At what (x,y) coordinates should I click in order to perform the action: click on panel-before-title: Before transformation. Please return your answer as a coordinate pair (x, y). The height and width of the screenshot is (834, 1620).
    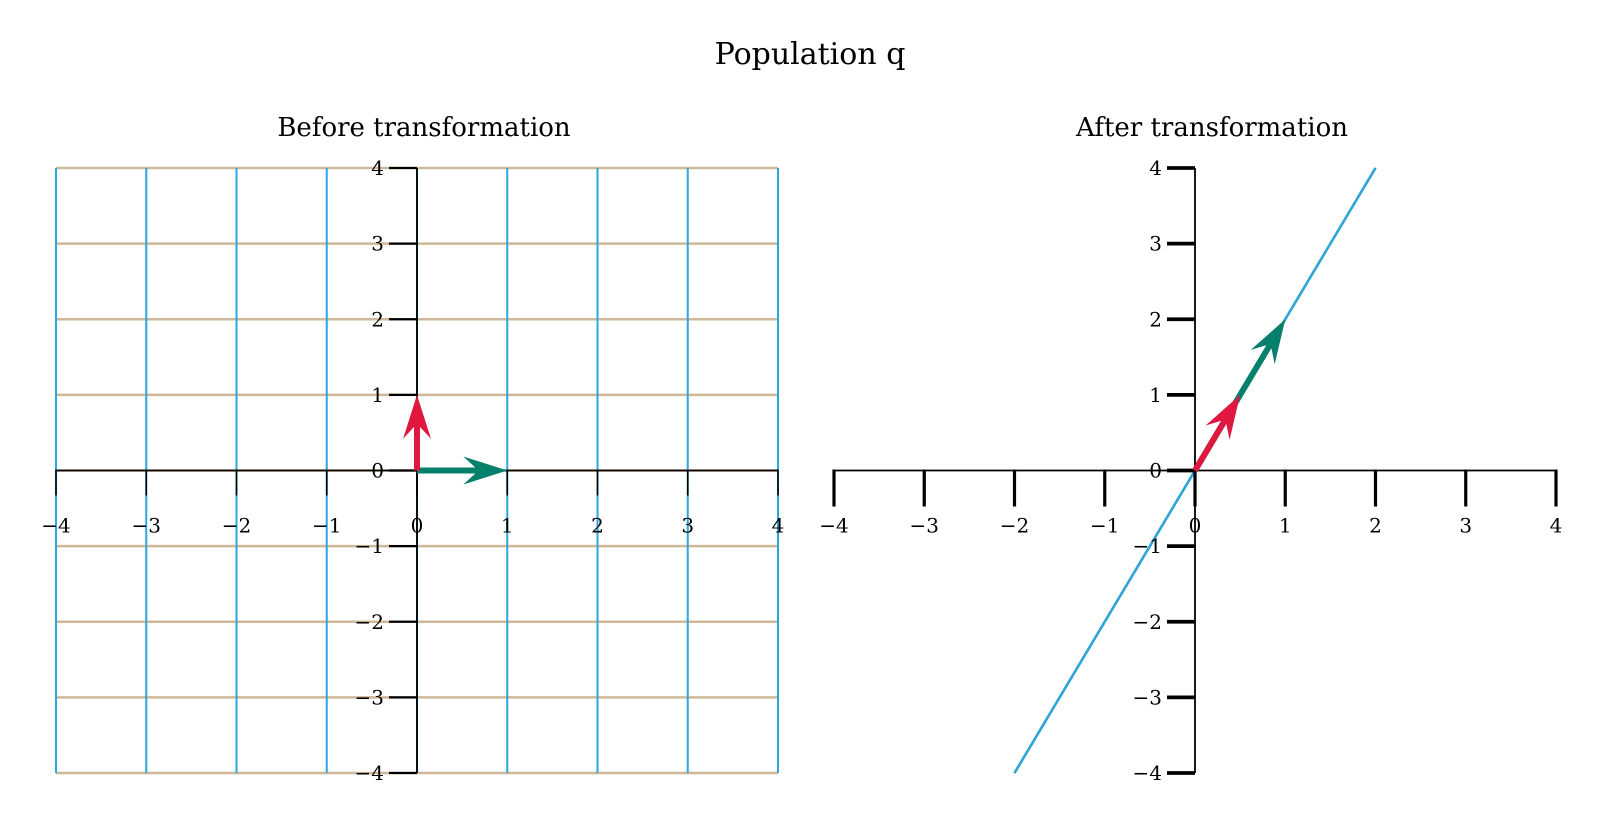
    Looking at the image, I should click on (424, 128).